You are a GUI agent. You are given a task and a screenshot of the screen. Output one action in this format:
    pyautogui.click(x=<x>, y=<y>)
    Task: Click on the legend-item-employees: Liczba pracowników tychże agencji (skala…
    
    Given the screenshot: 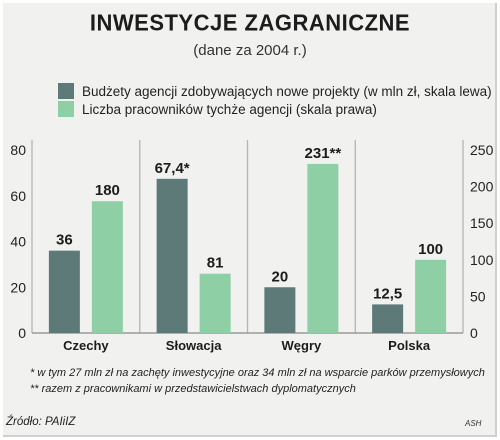 What is the action you would take?
    pyautogui.click(x=217, y=109)
    